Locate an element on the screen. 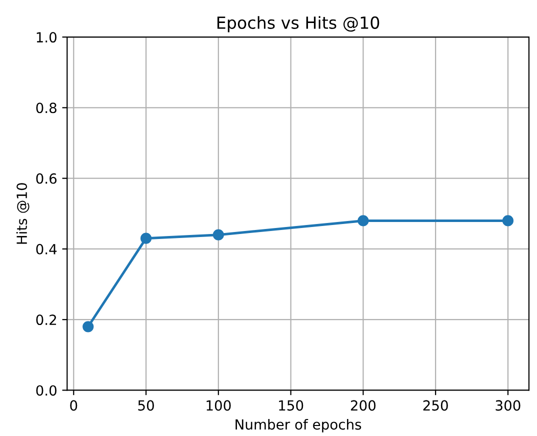 The width and height of the screenshot is (537, 436). y-tick-label: 1.0 is located at coordinates (46, 37).